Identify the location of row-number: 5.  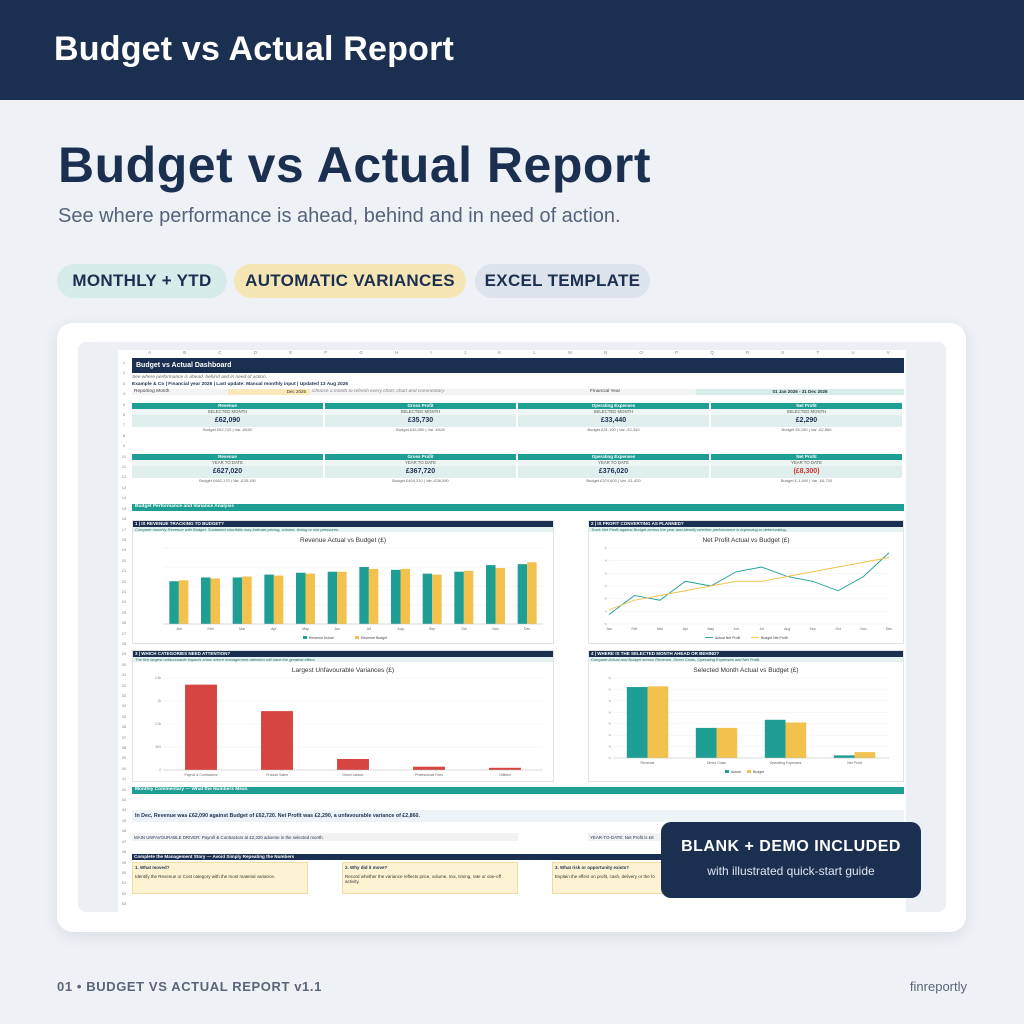
(124, 404).